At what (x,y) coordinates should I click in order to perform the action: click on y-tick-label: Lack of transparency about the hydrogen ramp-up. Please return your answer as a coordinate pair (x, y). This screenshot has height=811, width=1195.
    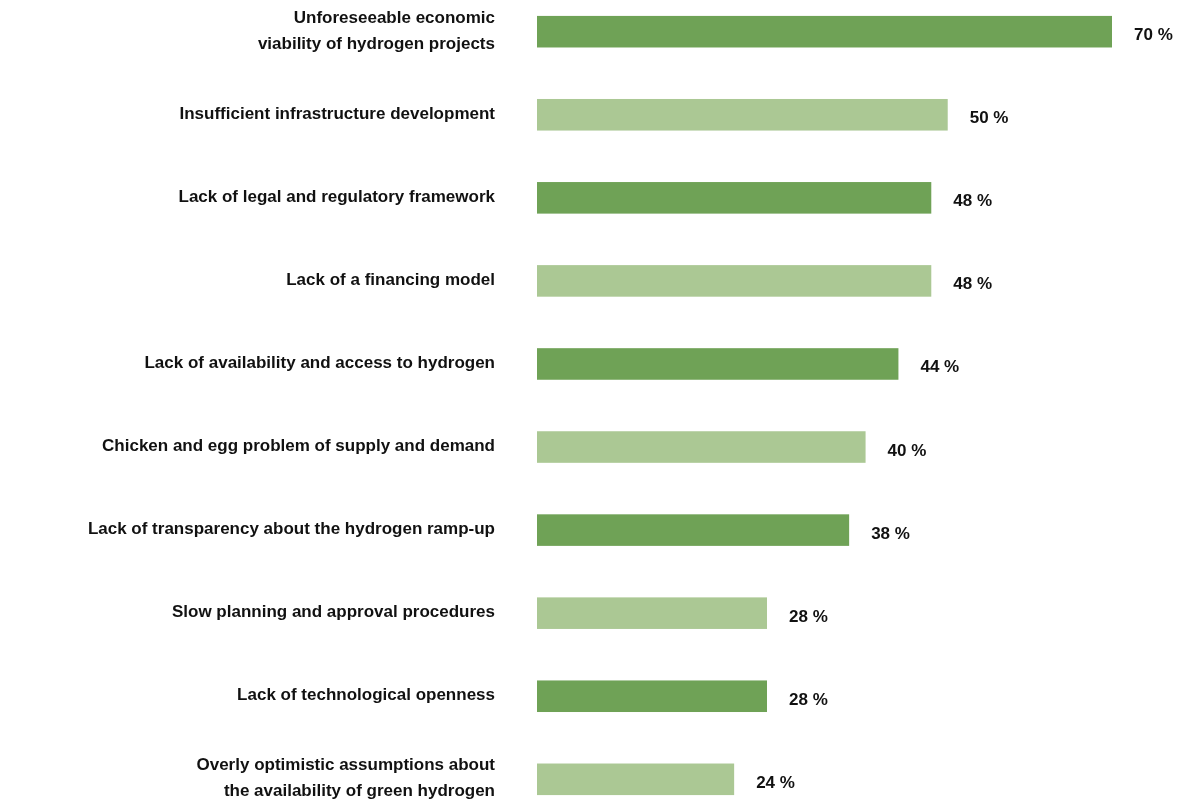
    Looking at the image, I should click on (291, 529).